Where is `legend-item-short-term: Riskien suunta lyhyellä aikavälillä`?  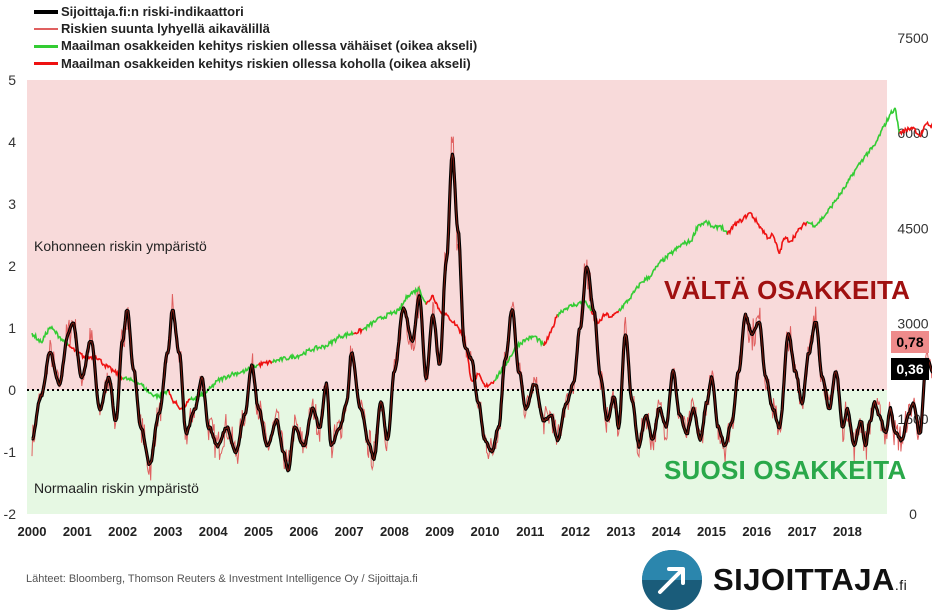 legend-item-short-term: Riskien suunta lyhyellä aikavälillä is located at coordinates (255, 28).